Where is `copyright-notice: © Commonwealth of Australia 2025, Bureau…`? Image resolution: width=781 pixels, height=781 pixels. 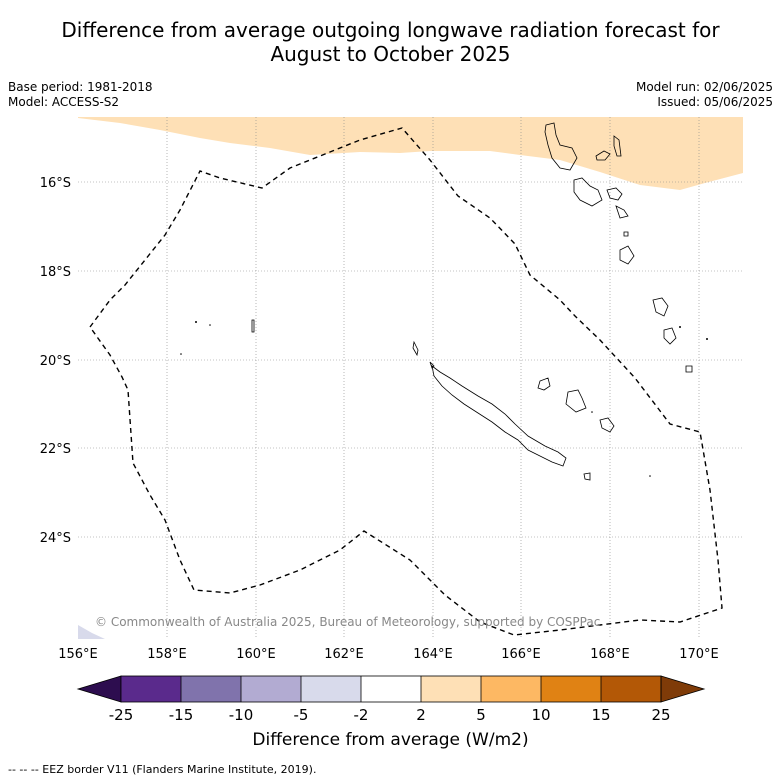
copyright-notice: © Commonwealth of Australia 2025, Bureau… is located at coordinates (347, 622).